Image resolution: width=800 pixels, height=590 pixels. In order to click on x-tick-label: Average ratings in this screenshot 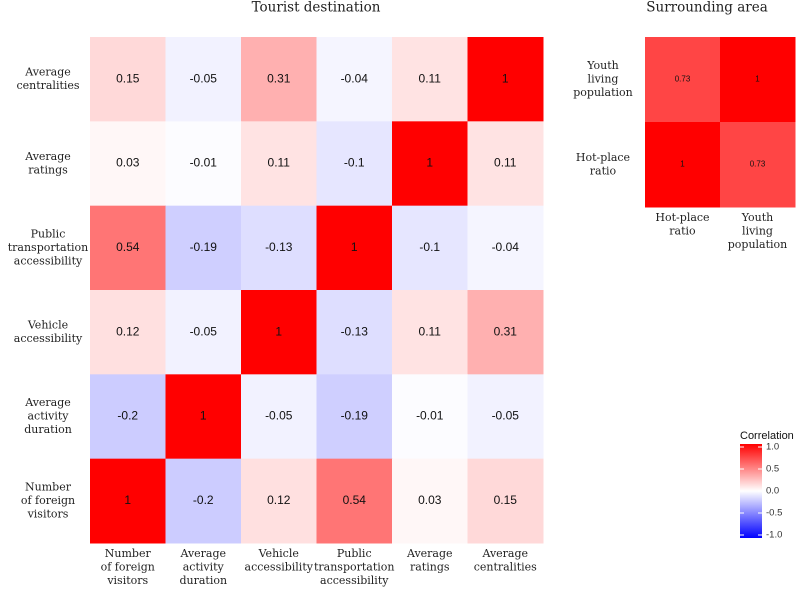, I will do `click(429, 560)`.